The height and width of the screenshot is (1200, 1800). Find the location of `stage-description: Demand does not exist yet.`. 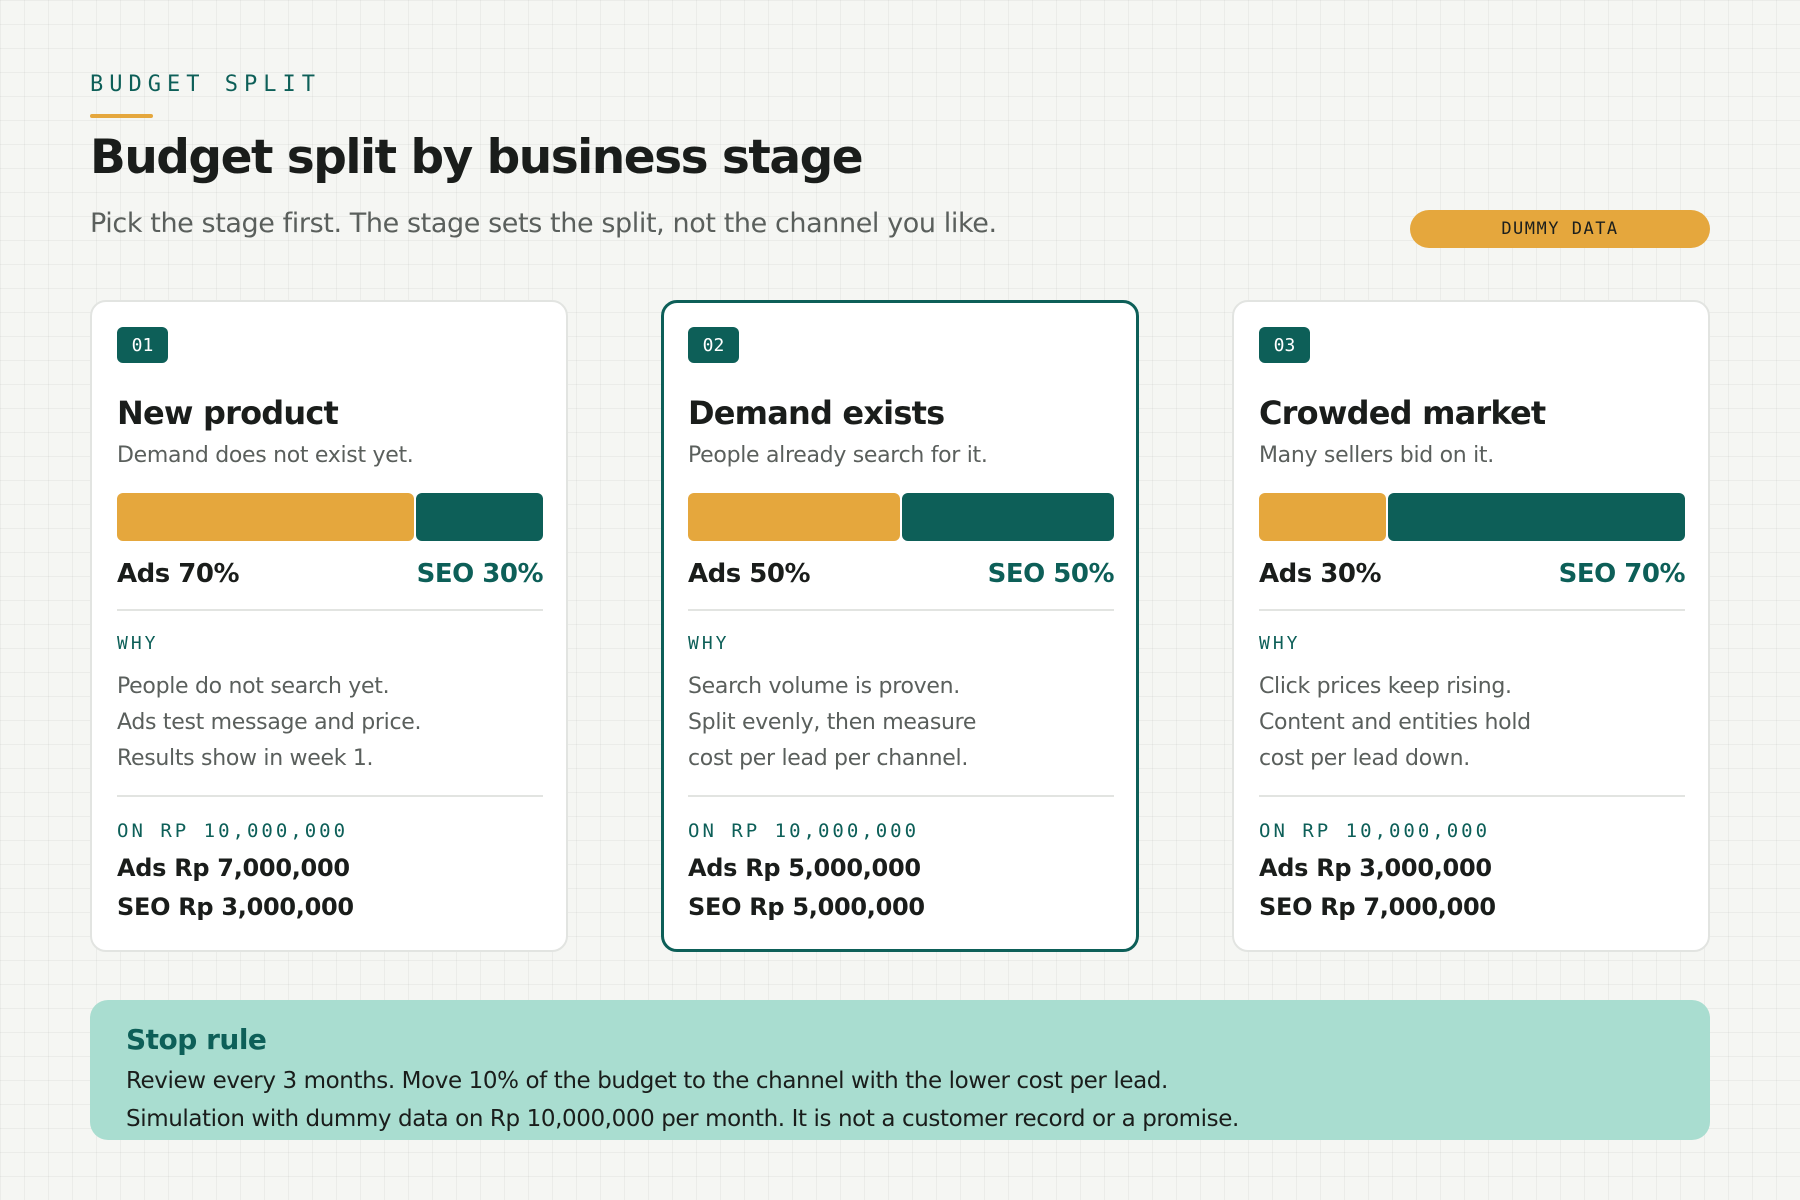

stage-description: Demand does not exist yet. is located at coordinates (265, 455).